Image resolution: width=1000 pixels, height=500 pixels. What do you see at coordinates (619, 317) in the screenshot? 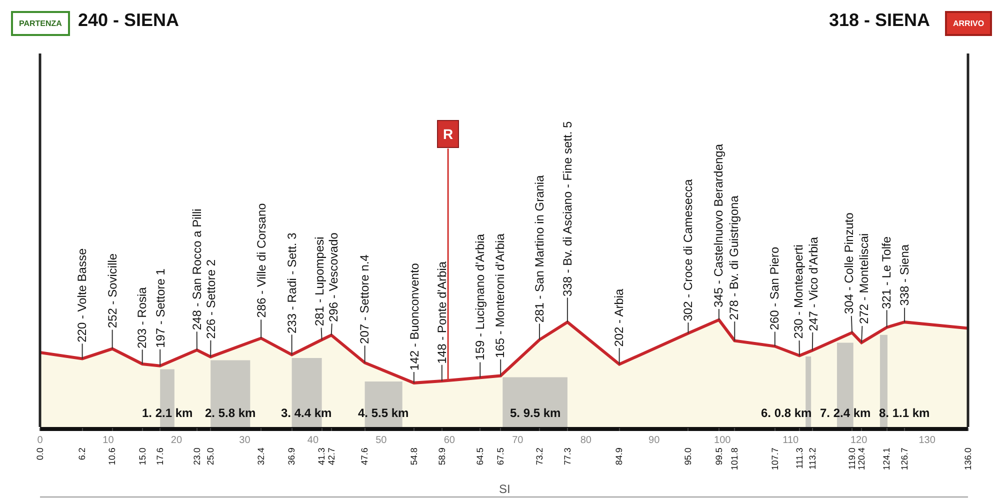
I see `data-label: 202 - Arbia` at bounding box center [619, 317].